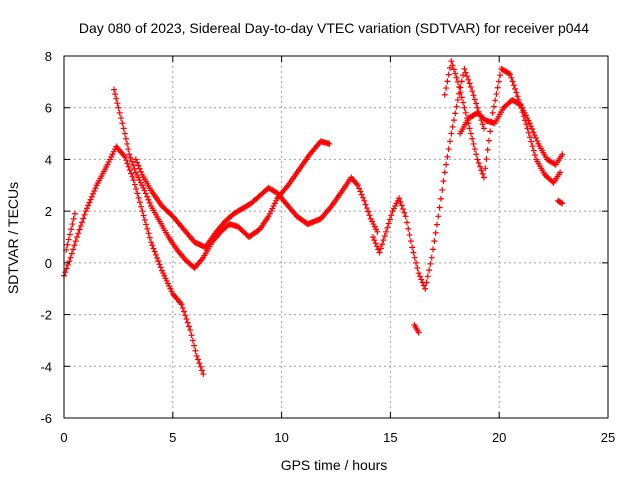  Describe the element at coordinates (281, 437) in the screenshot. I see `x-tick-label: 10` at that location.